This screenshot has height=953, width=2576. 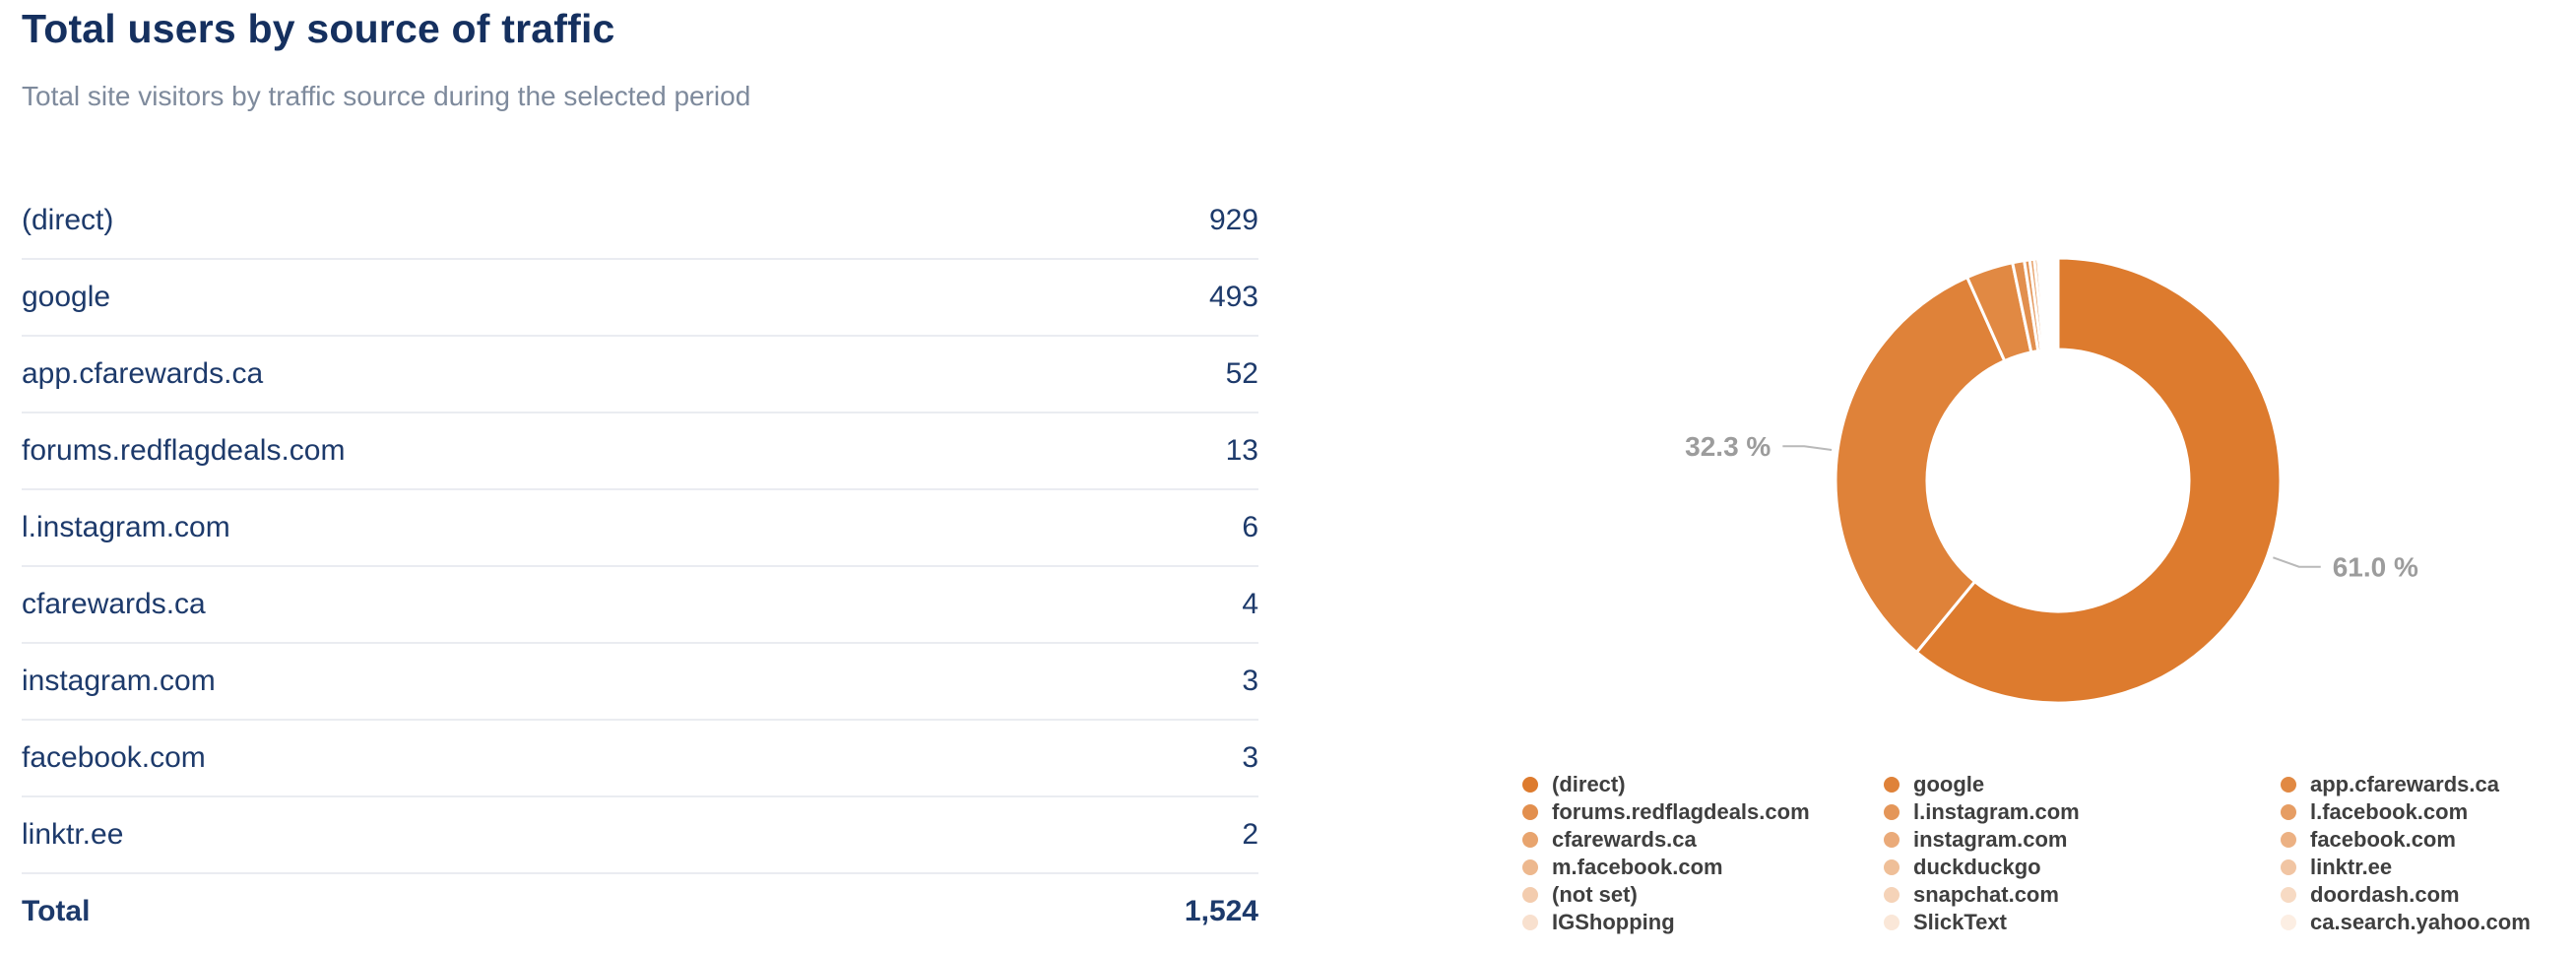 What do you see at coordinates (2420, 922) in the screenshot?
I see `legend-label: ca.search.yahoo.com` at bounding box center [2420, 922].